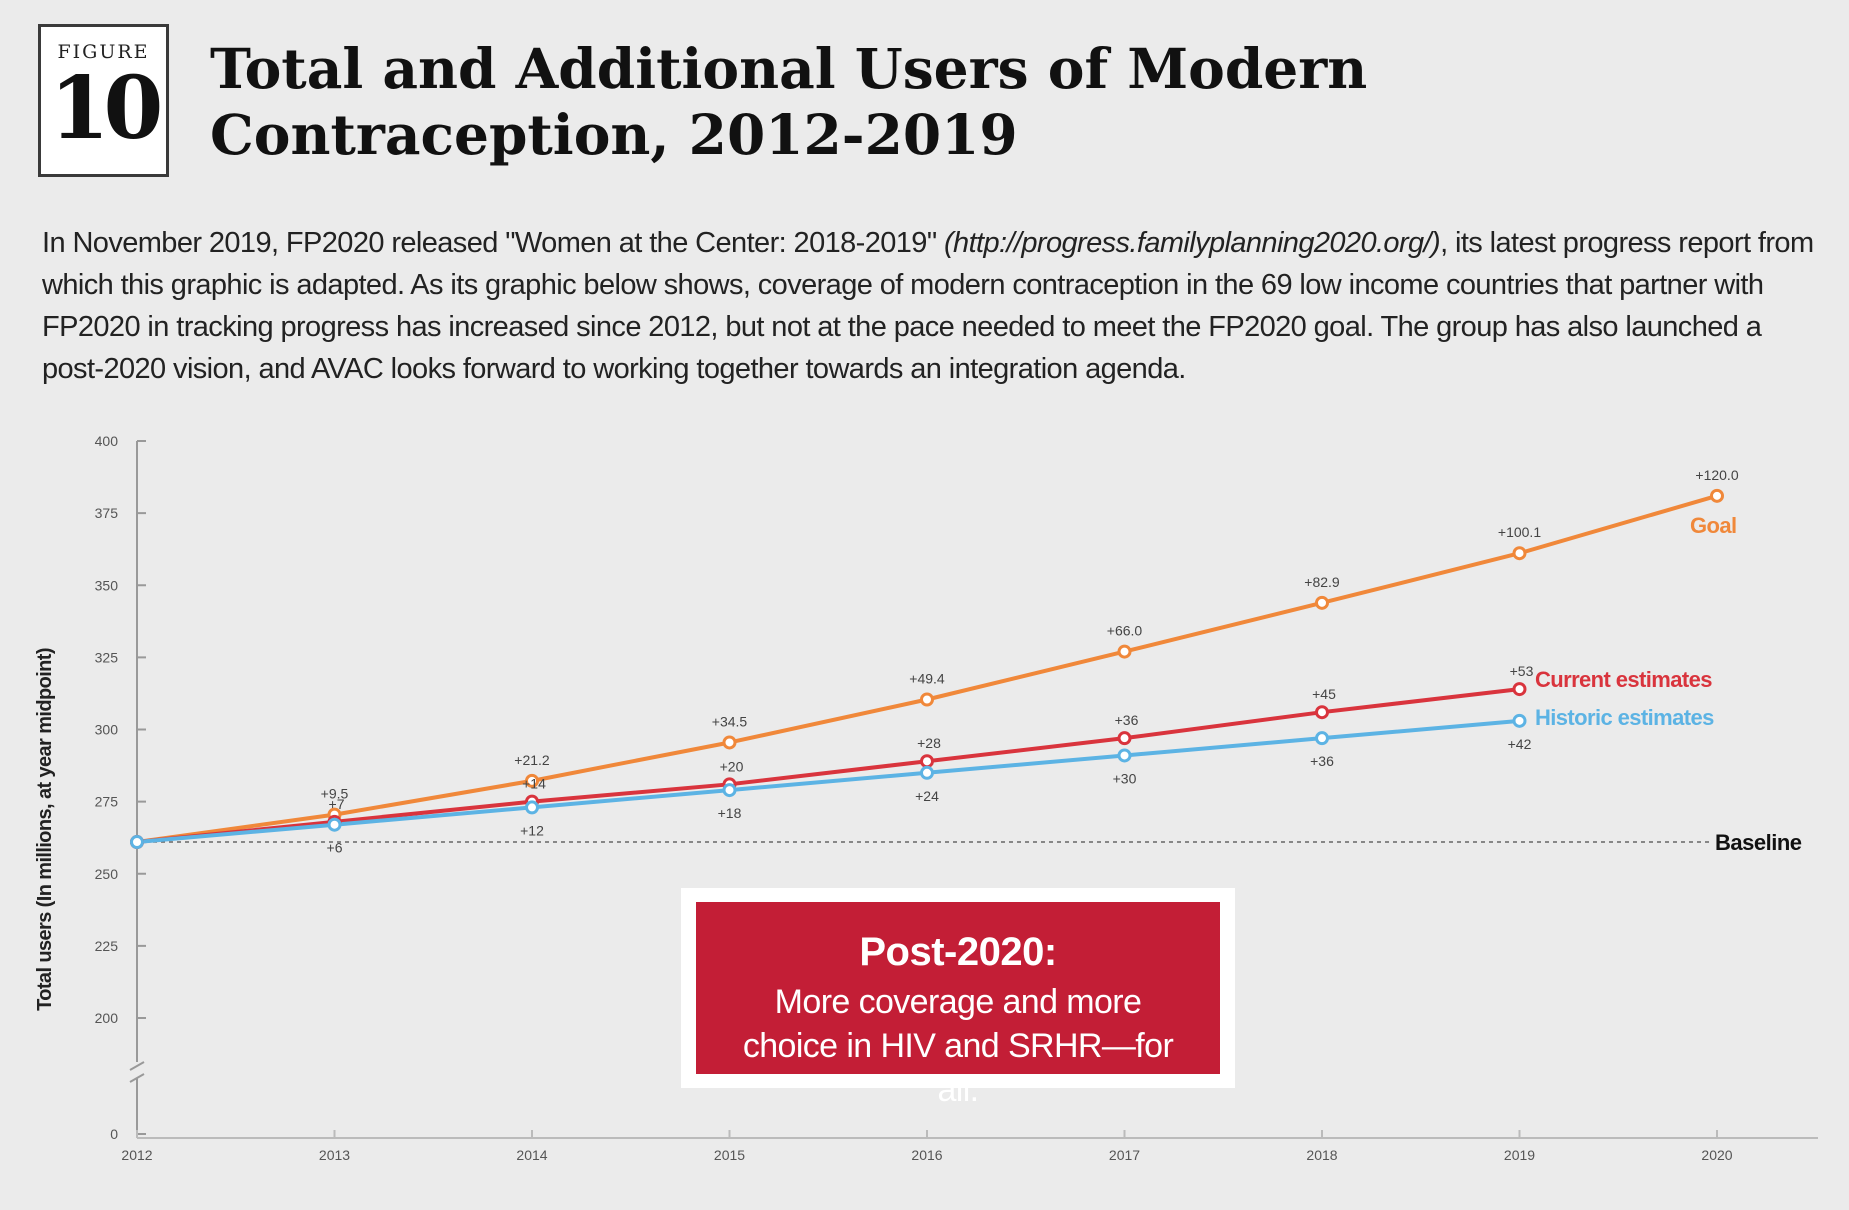  Describe the element at coordinates (337, 804) in the screenshot. I see `current-estimates-data-label: +7` at that location.